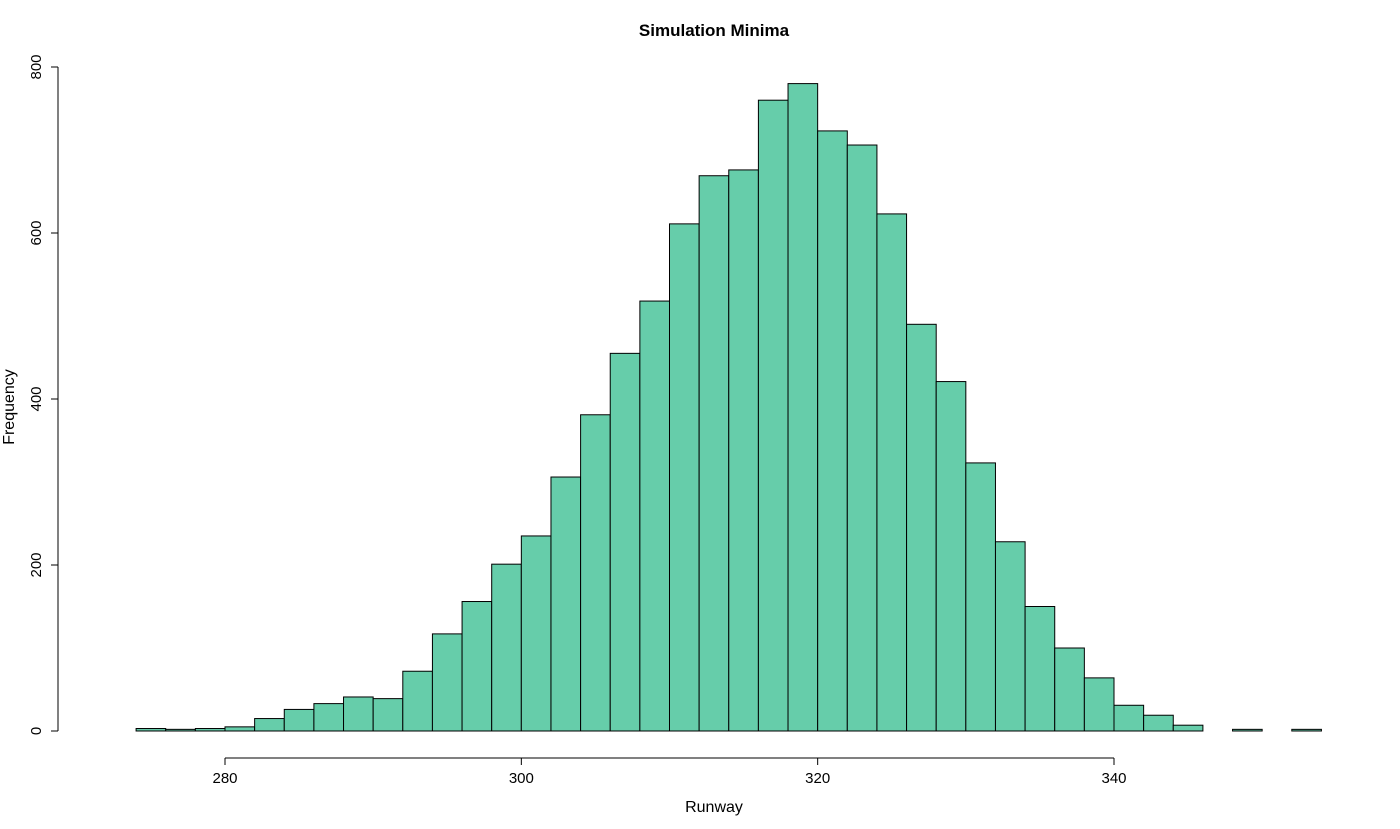  What do you see at coordinates (9, 407) in the screenshot?
I see `y-axis-label: Frequency` at bounding box center [9, 407].